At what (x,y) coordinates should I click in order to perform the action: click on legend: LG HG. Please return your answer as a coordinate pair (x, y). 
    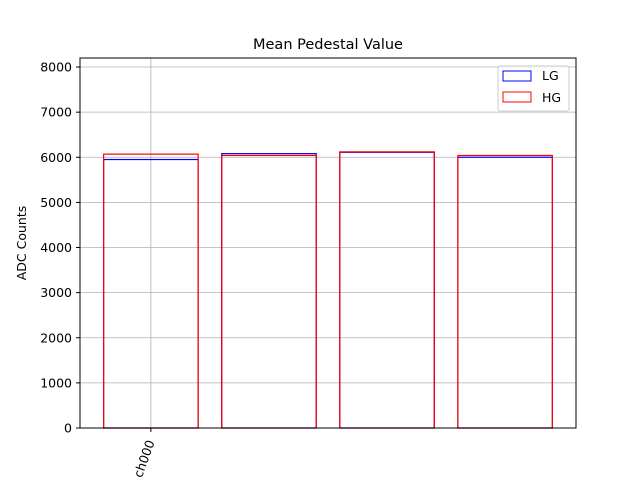
    Looking at the image, I should click on (533, 88).